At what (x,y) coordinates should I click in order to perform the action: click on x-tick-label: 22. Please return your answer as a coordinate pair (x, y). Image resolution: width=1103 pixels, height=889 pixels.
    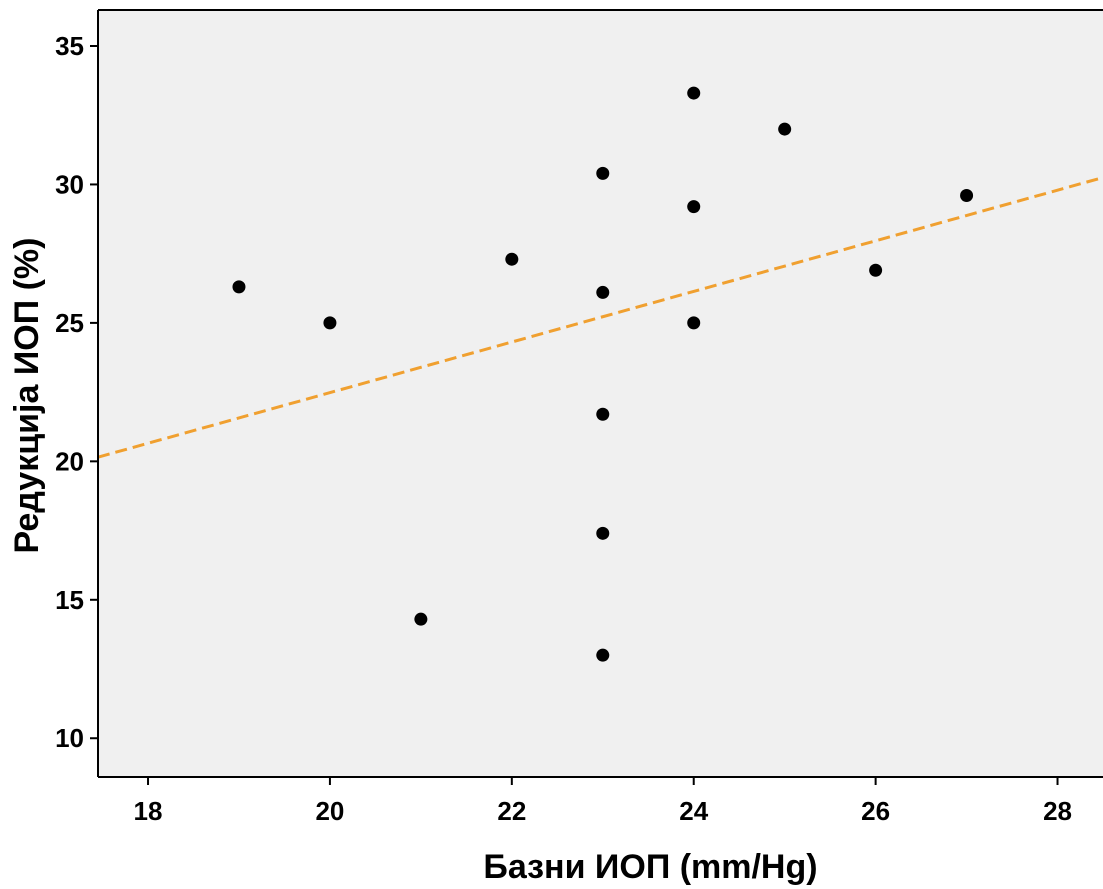
    Looking at the image, I should click on (511, 811).